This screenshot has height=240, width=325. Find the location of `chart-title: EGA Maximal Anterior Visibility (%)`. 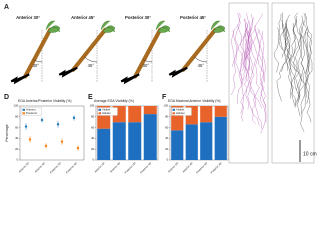

chart-title: EGA Maximal Anterior Visibility (%) is located at coordinates (194, 101).